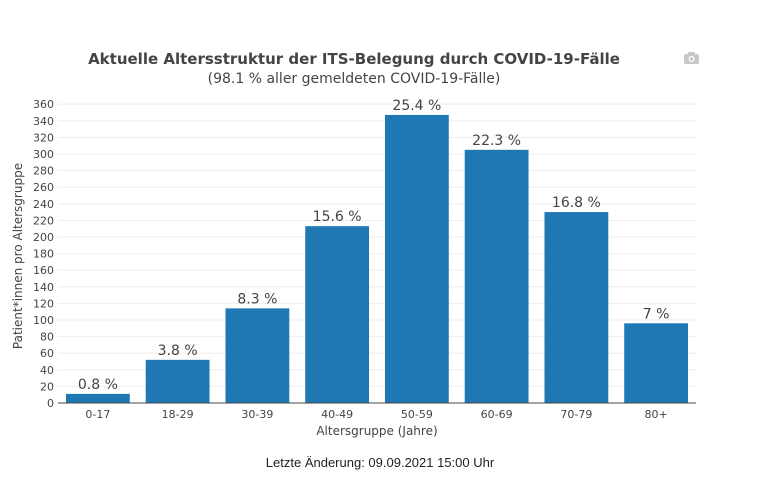 The width and height of the screenshot is (760, 488). What do you see at coordinates (97, 414) in the screenshot?
I see `x-tick-label-0-17: 0-17` at bounding box center [97, 414].